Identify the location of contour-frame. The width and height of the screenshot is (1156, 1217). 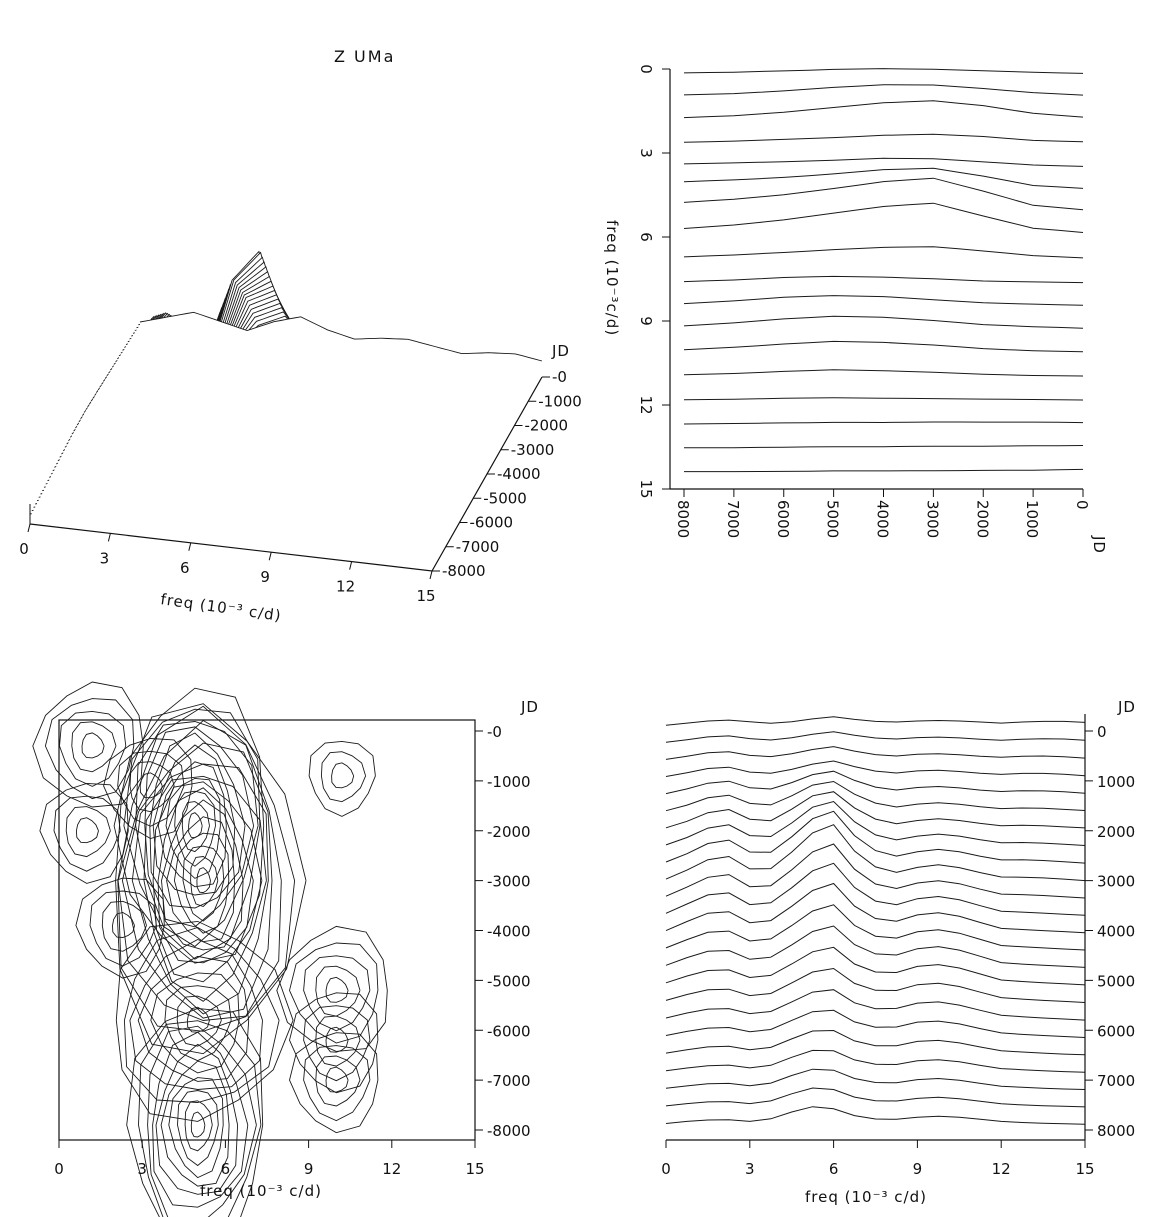
(267, 930).